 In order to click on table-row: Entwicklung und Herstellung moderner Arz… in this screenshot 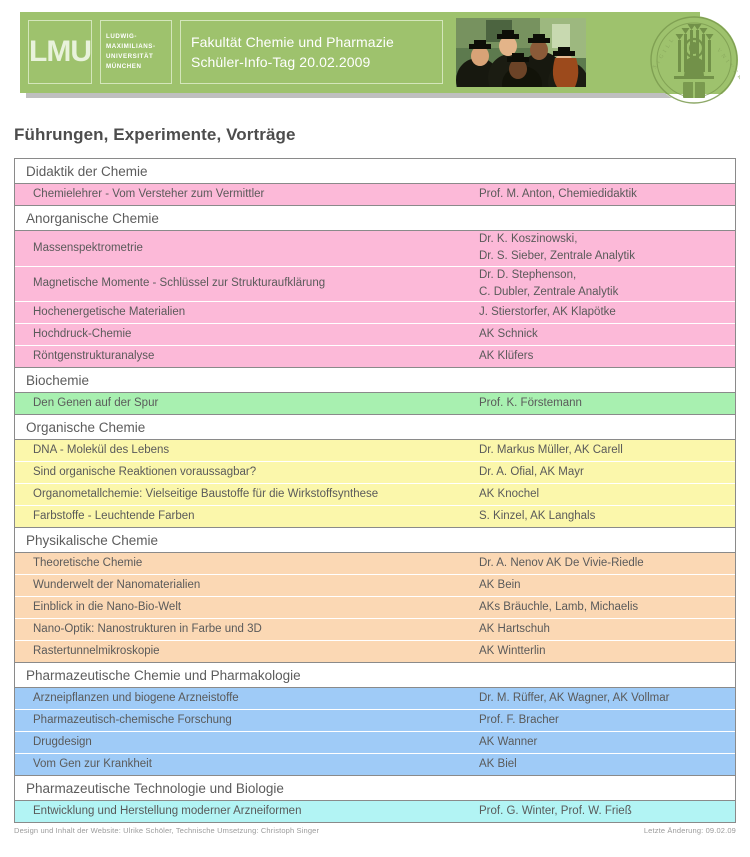, I will do `click(375, 812)`.